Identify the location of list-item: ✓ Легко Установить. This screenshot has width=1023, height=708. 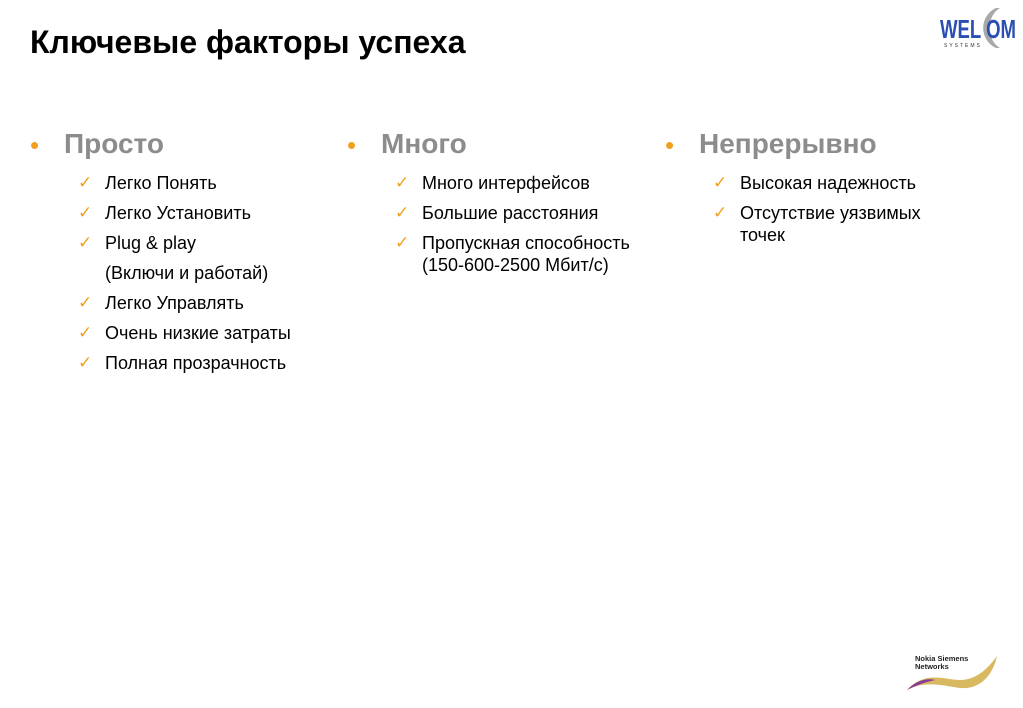
(208, 213).